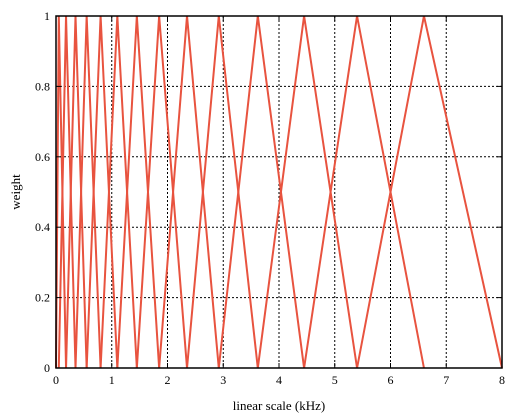  What do you see at coordinates (42, 227) in the screenshot?
I see `y-tick-label: 0.4` at bounding box center [42, 227].